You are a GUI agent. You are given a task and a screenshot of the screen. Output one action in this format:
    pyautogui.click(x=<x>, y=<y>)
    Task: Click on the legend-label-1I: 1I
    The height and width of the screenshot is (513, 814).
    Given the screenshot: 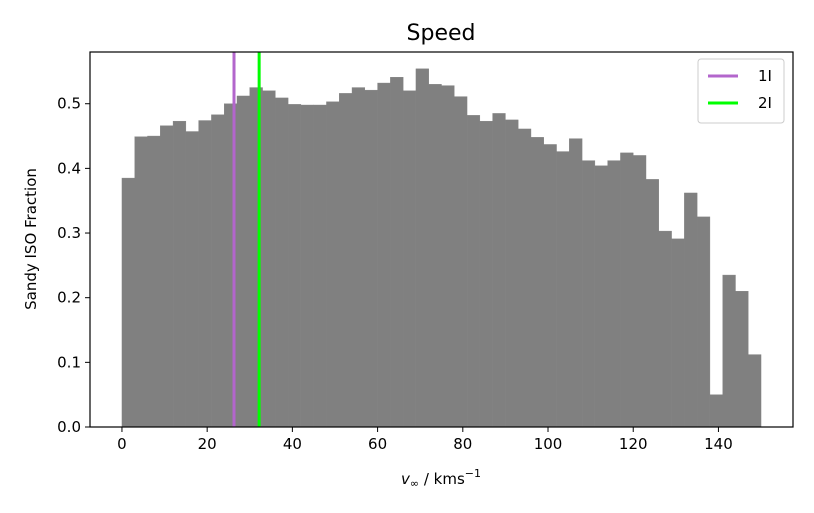 What is the action you would take?
    pyautogui.click(x=765, y=76)
    